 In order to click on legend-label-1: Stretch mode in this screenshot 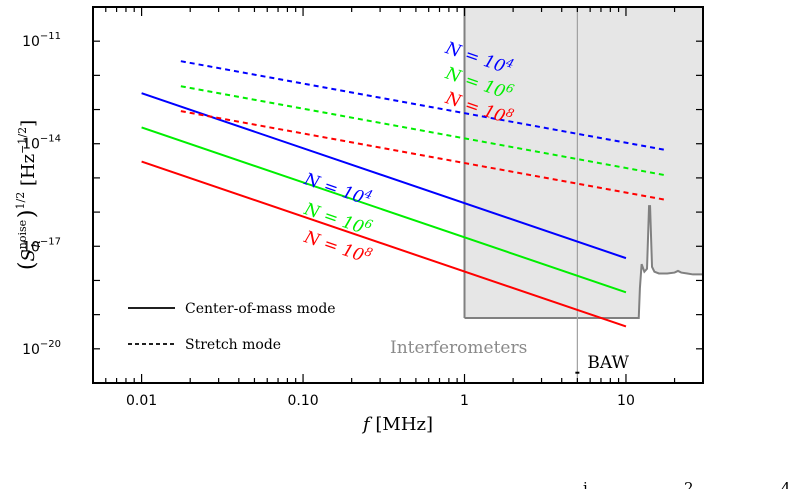, I will do `click(233, 345)`.